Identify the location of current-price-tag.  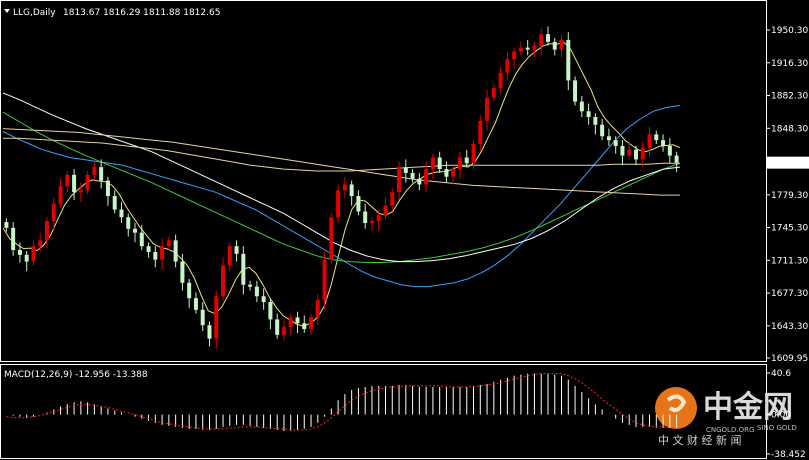
(788, 162).